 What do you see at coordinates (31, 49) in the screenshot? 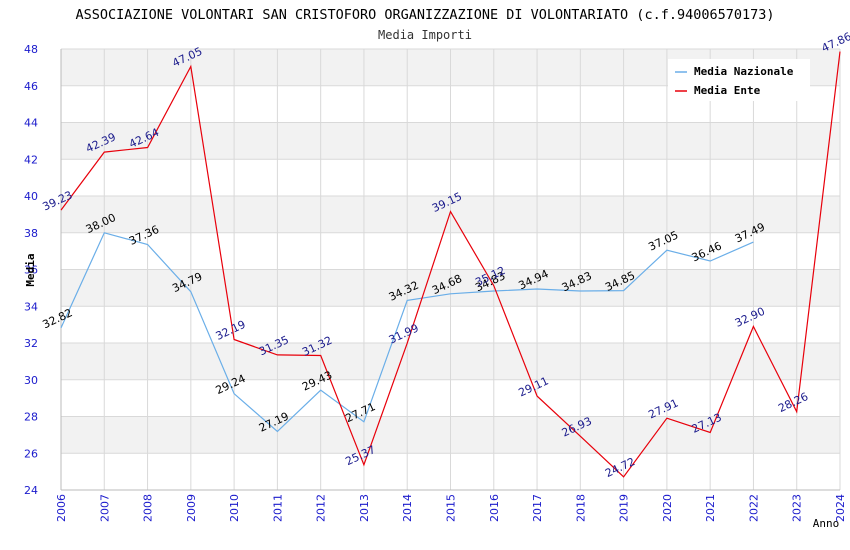
I see `y-tick-label: 48` at bounding box center [31, 49].